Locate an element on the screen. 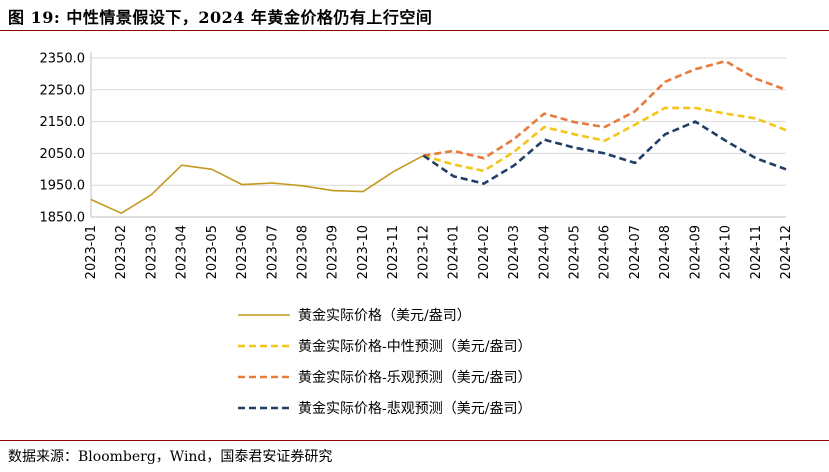  x-tick-label: 2024-03 is located at coordinates (514, 252).